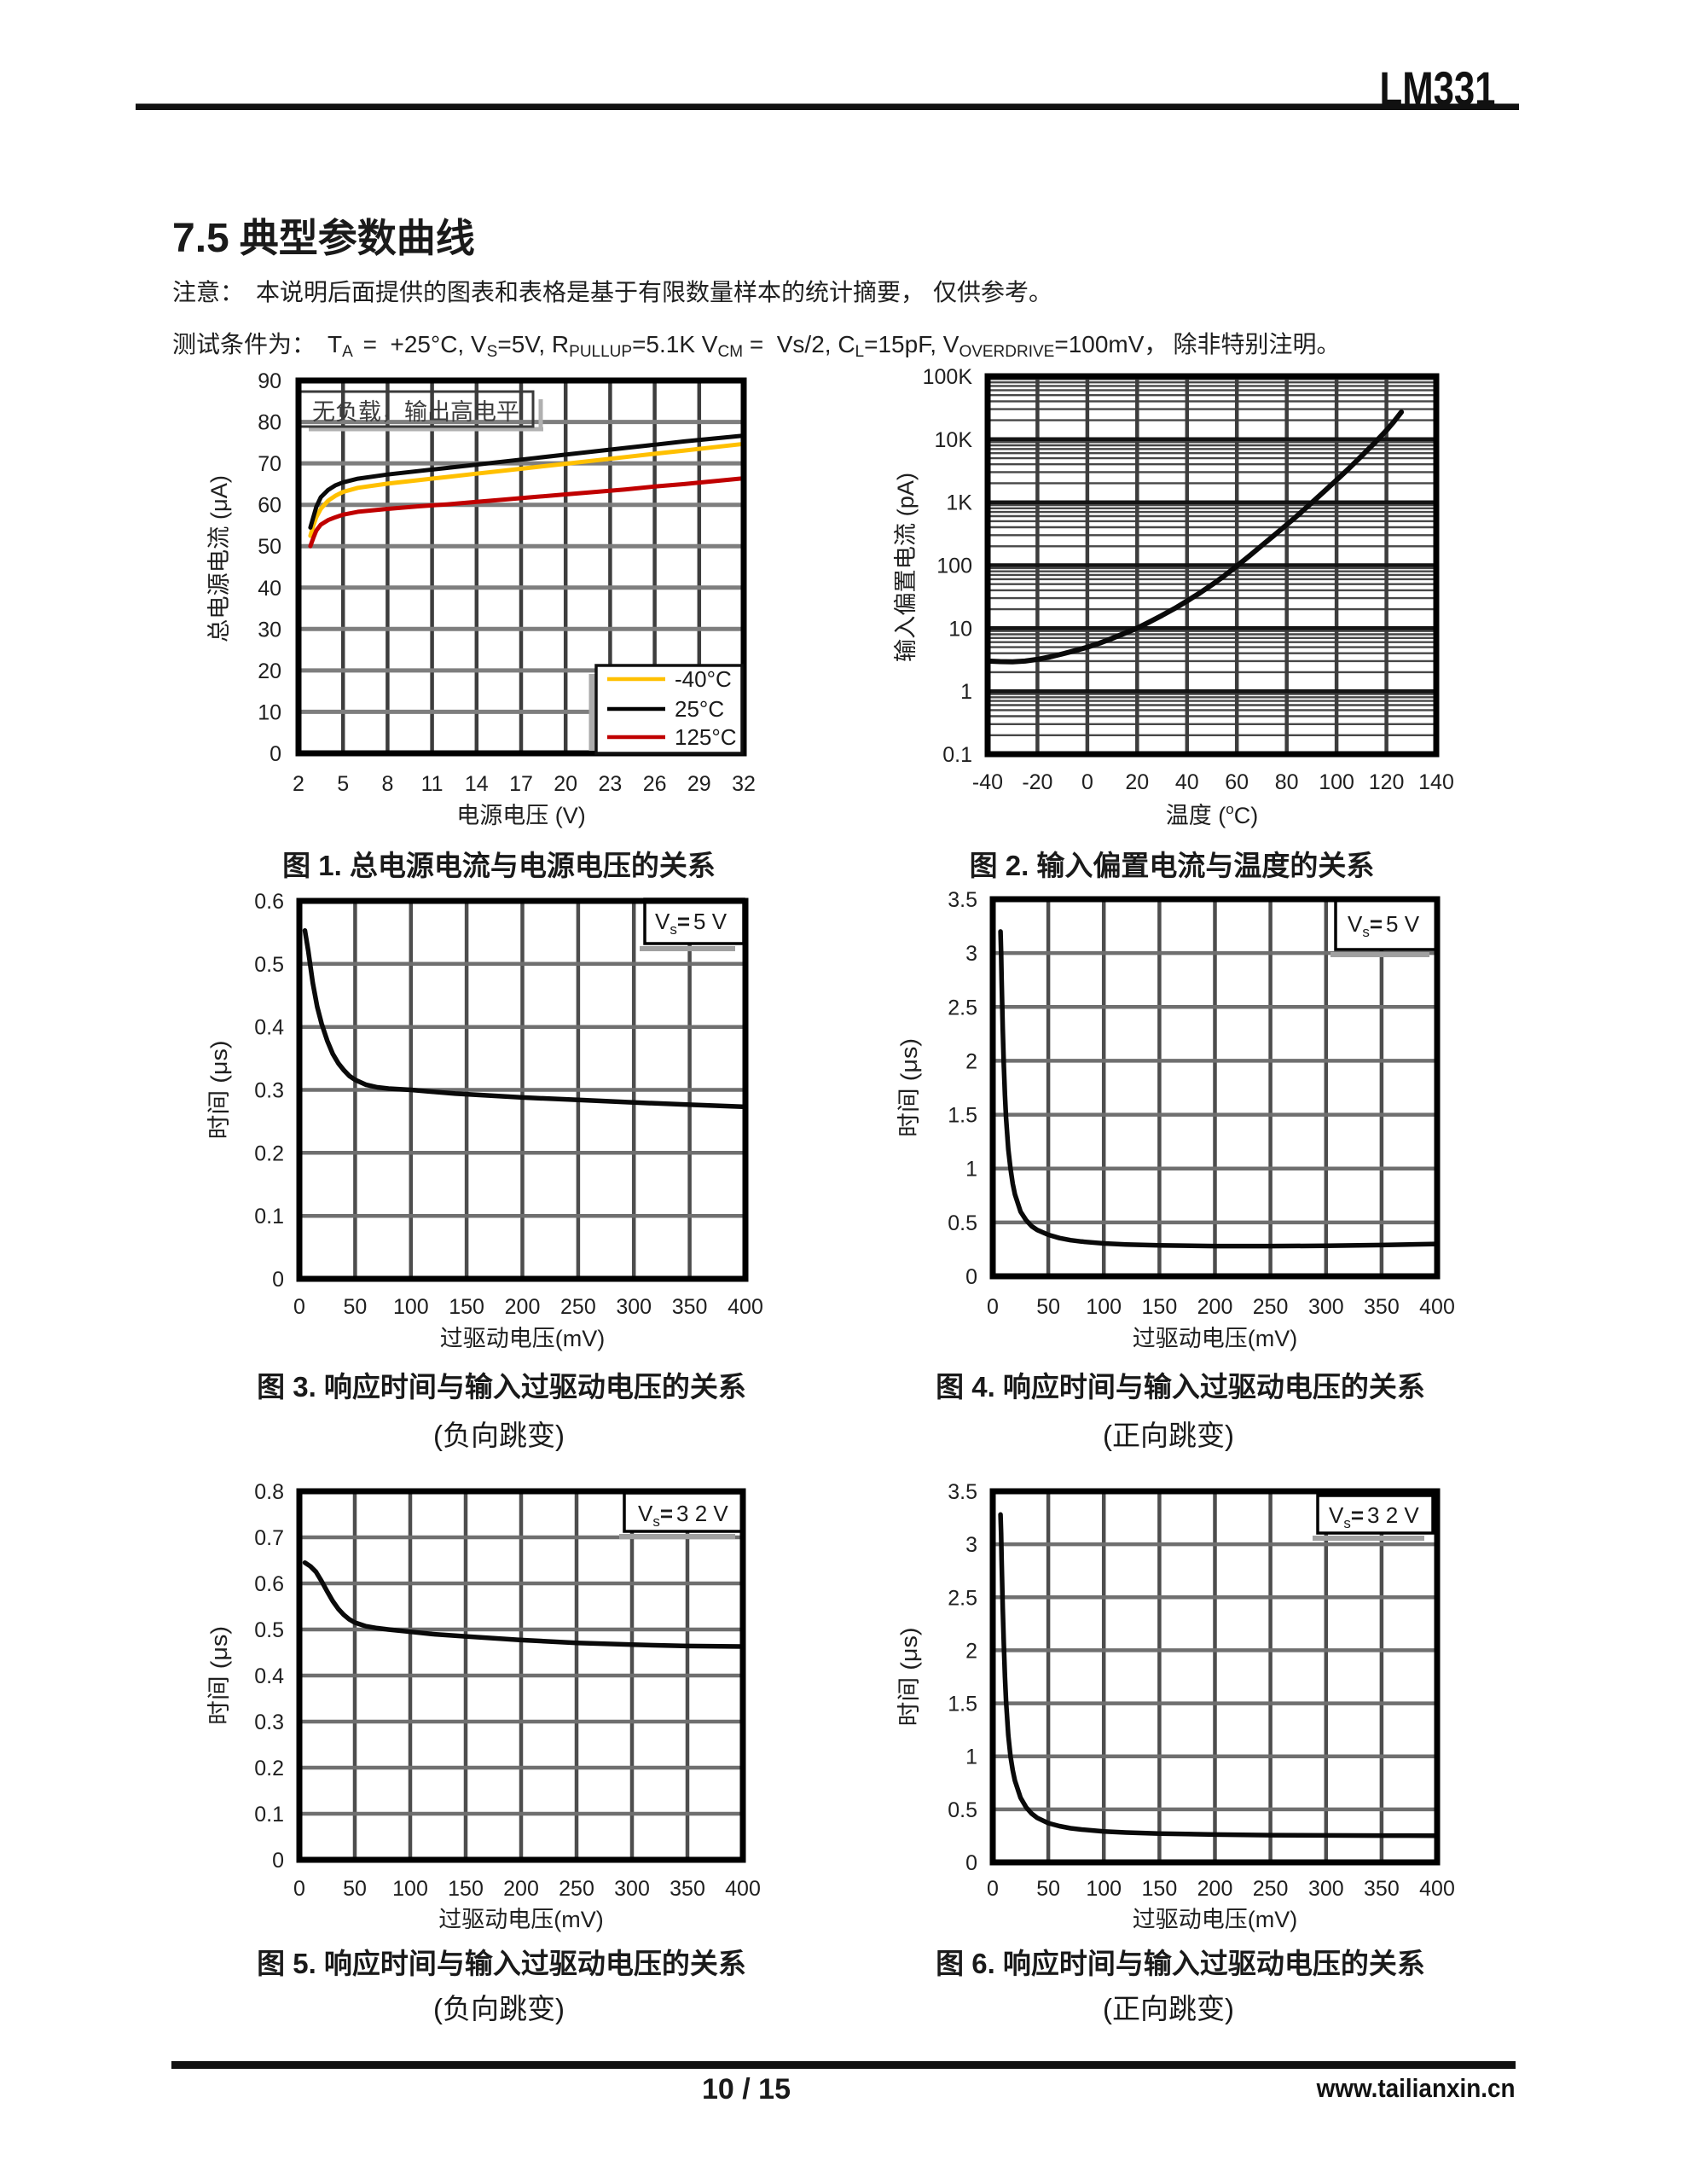  I want to click on svg-text: 10K, so click(954, 440).